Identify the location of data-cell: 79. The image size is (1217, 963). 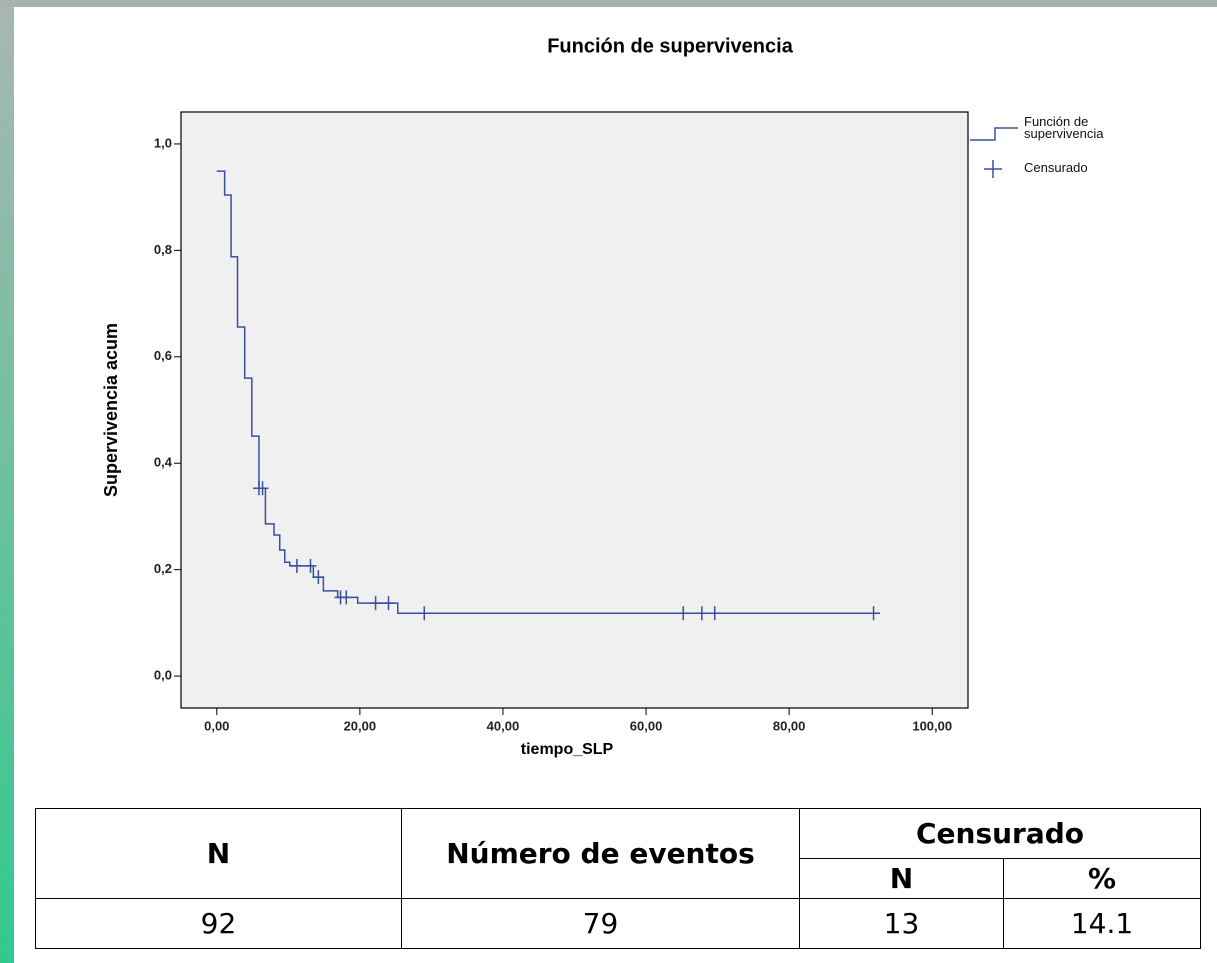
(600, 923).